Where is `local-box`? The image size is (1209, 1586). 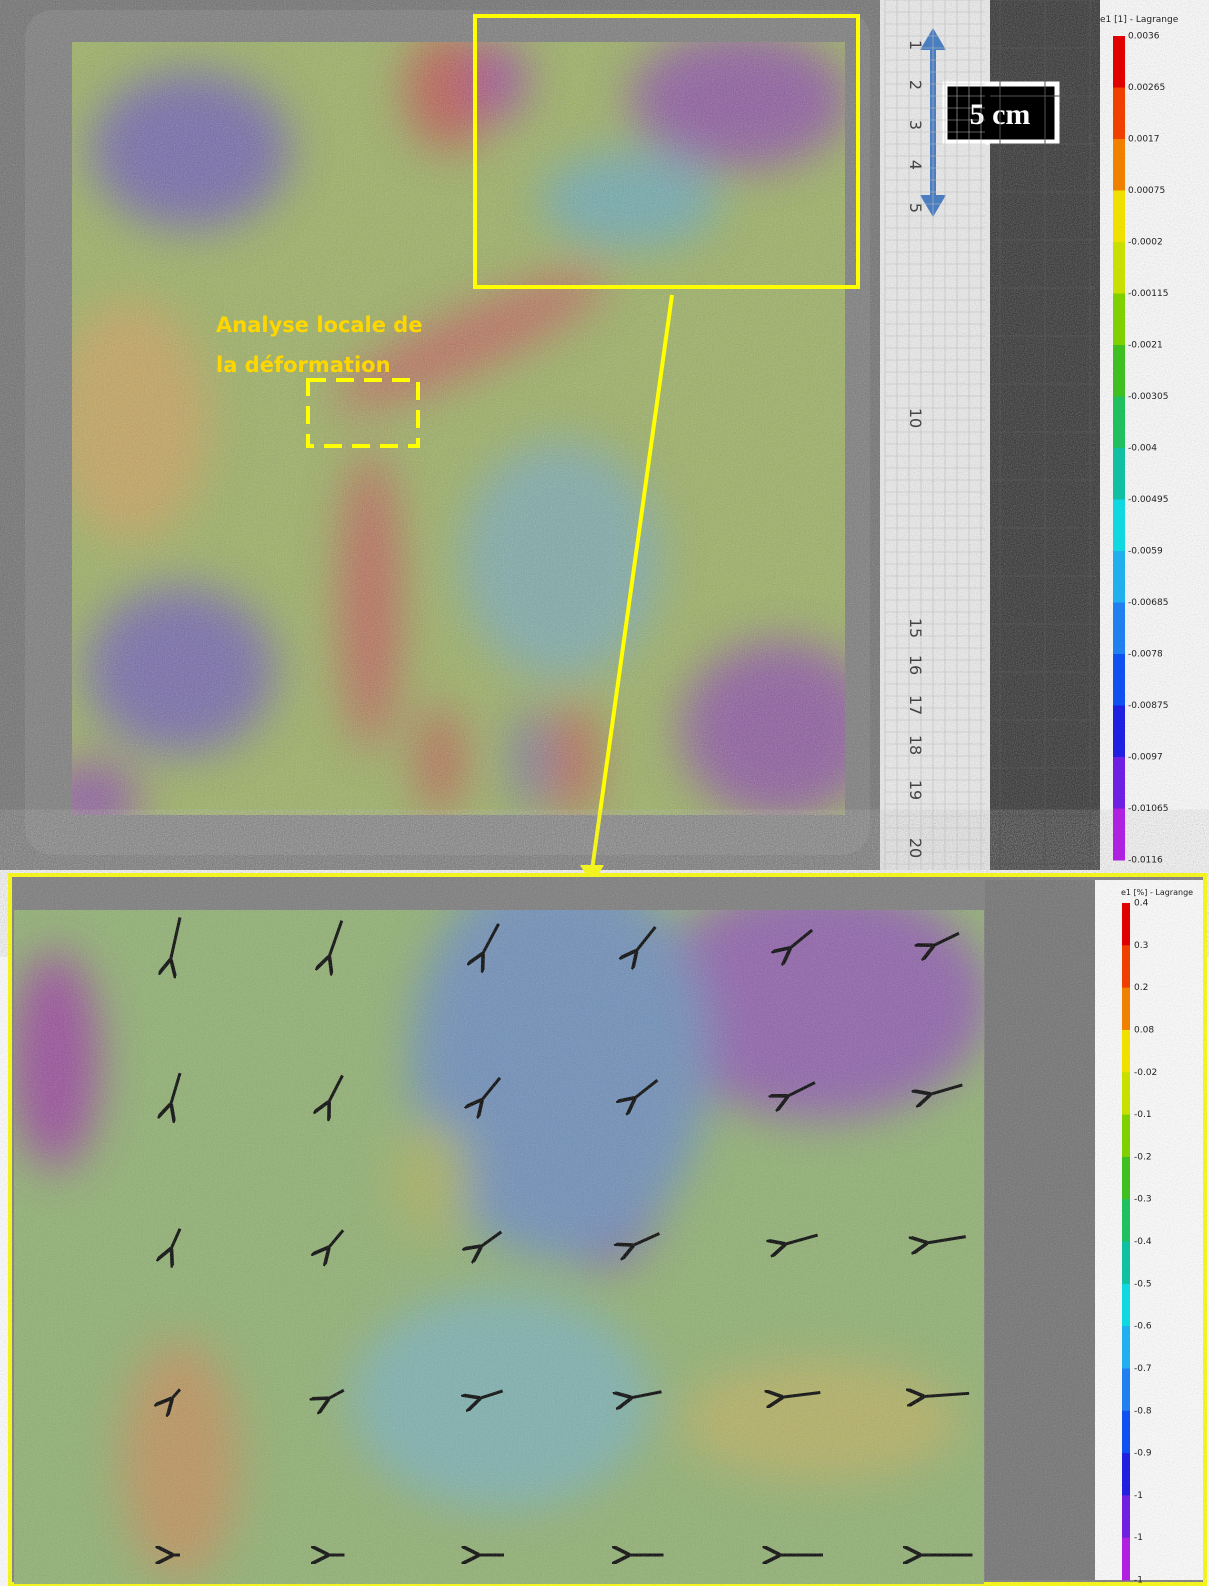 local-box is located at coordinates (363, 413).